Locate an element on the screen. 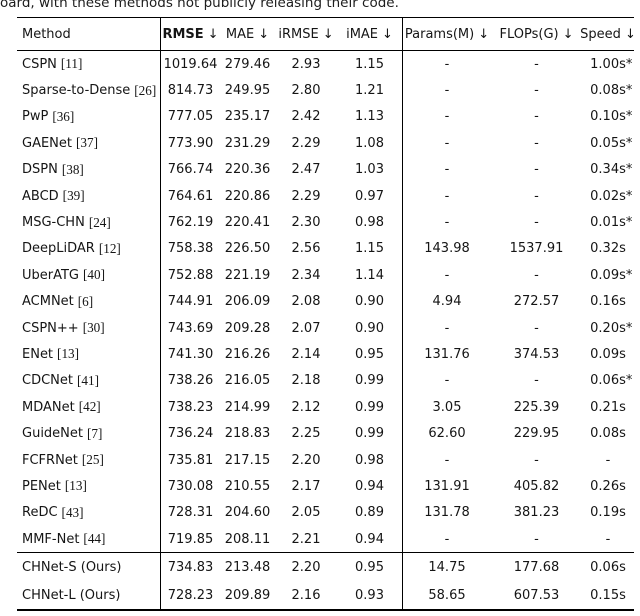  cell-mae: 209.89 is located at coordinates (247, 595).